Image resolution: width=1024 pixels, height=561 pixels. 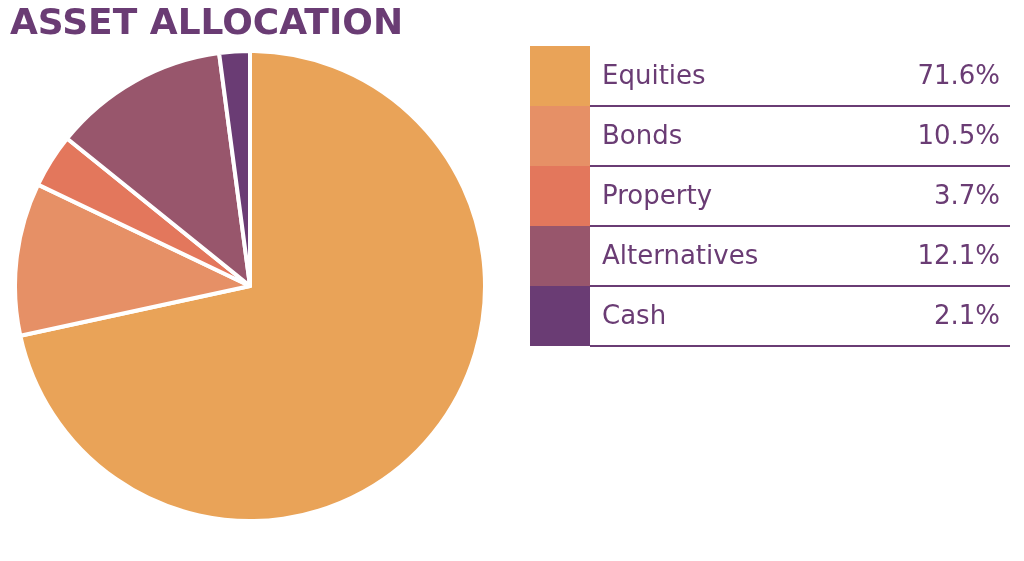 What do you see at coordinates (654, 75) in the screenshot?
I see `legend-label: Equities` at bounding box center [654, 75].